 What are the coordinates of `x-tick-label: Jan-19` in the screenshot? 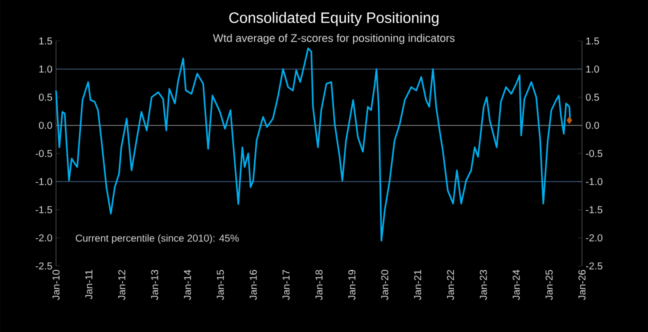 It's located at (352, 285).